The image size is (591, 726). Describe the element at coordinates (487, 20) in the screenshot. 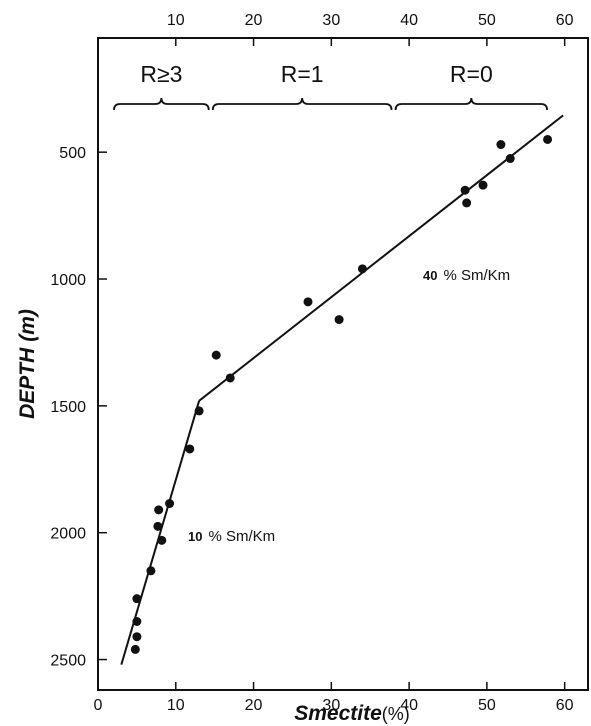

I see `x-tick-label-top: 50` at that location.